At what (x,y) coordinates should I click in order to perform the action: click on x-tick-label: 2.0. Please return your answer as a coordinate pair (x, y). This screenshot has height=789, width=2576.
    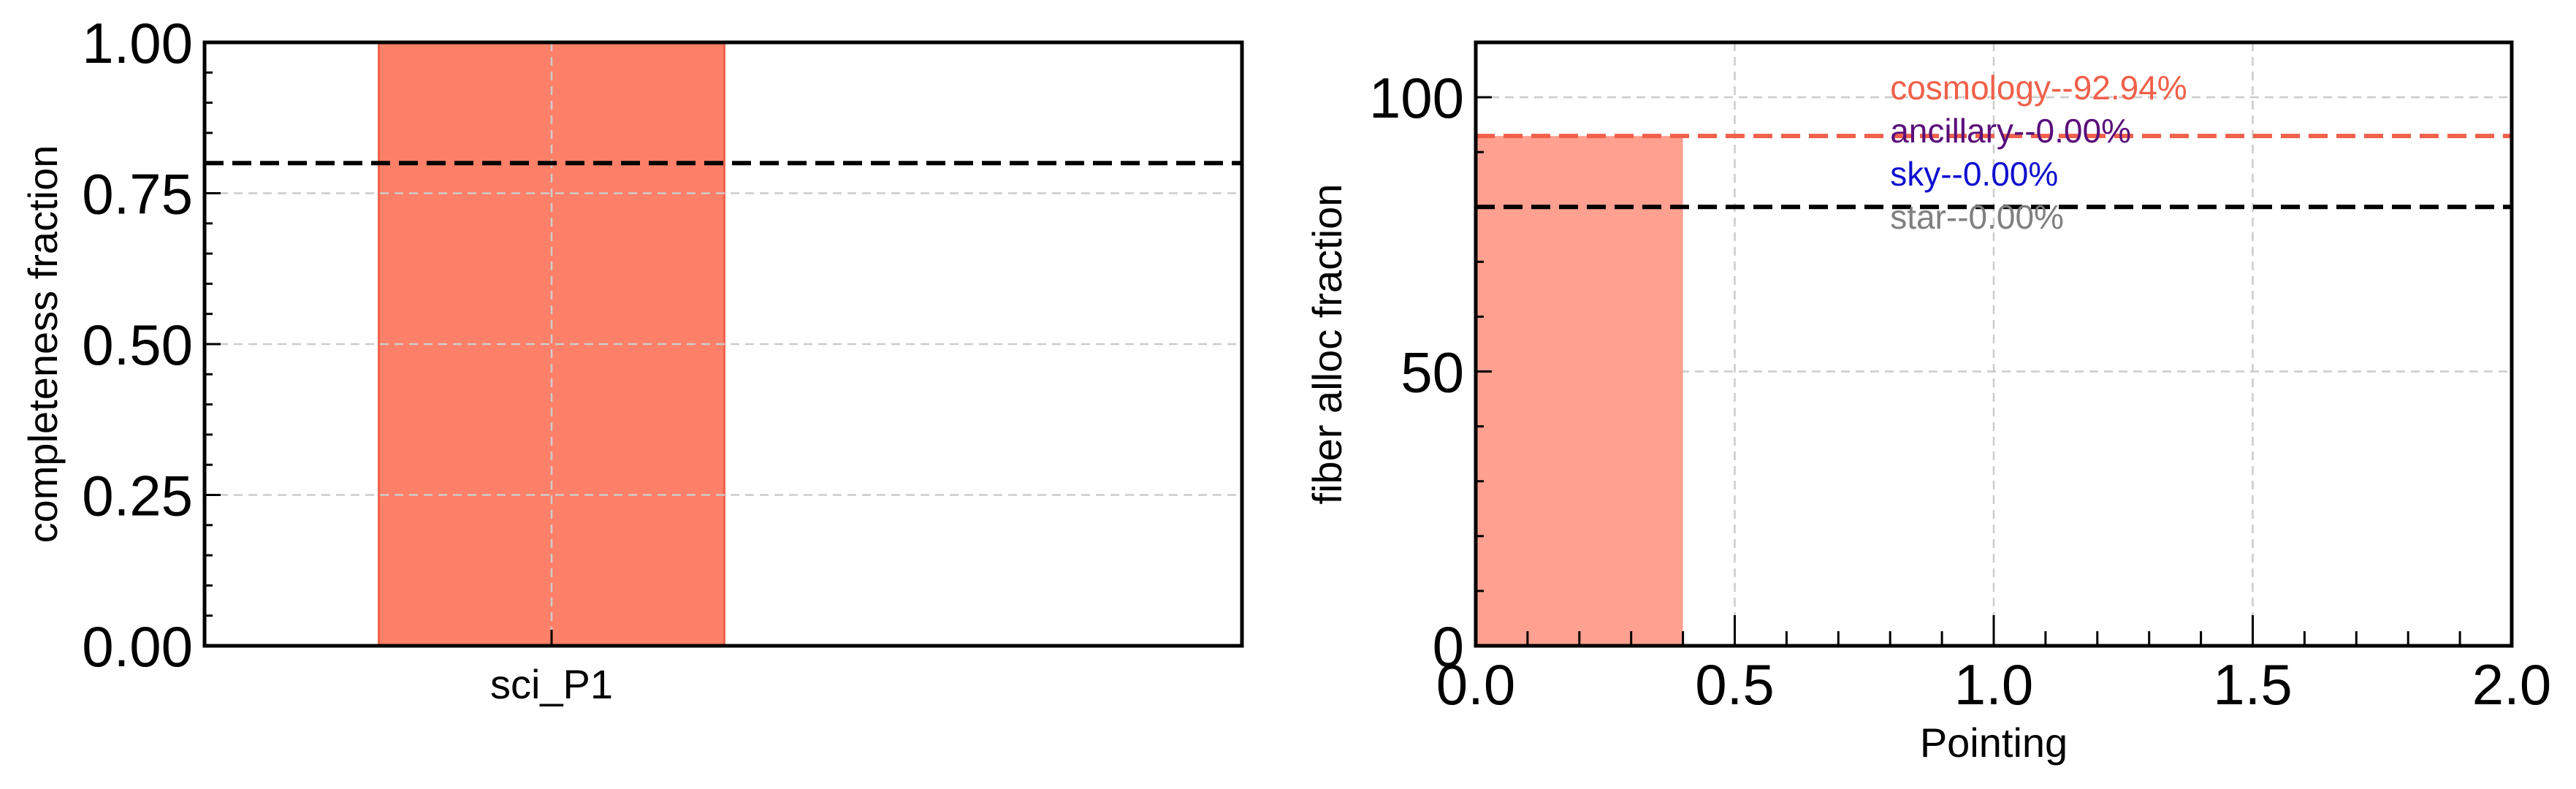
    Looking at the image, I should click on (2511, 684).